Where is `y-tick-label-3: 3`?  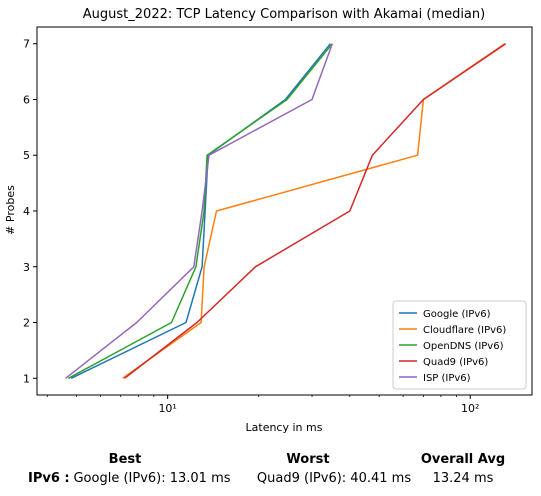 y-tick-label-3: 3 is located at coordinates (26, 267).